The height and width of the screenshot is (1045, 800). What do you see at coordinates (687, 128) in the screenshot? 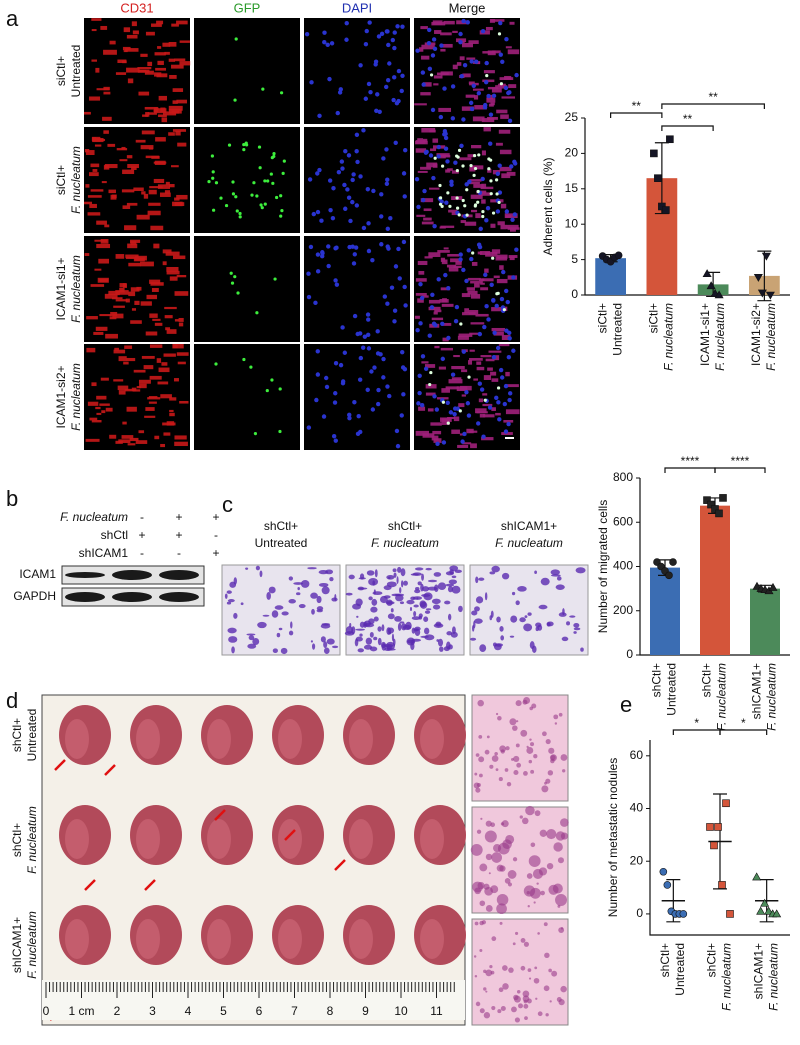
I see `significance-bracket` at bounding box center [687, 128].